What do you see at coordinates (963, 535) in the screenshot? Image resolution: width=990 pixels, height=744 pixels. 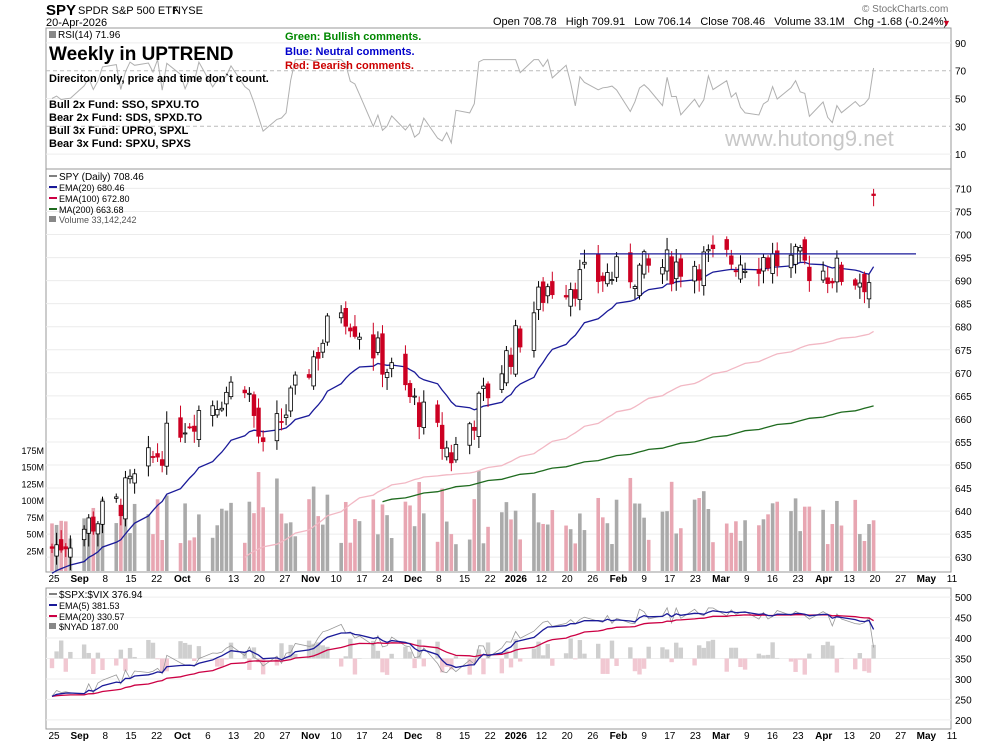 I see `price-tick-label: 635` at bounding box center [963, 535].